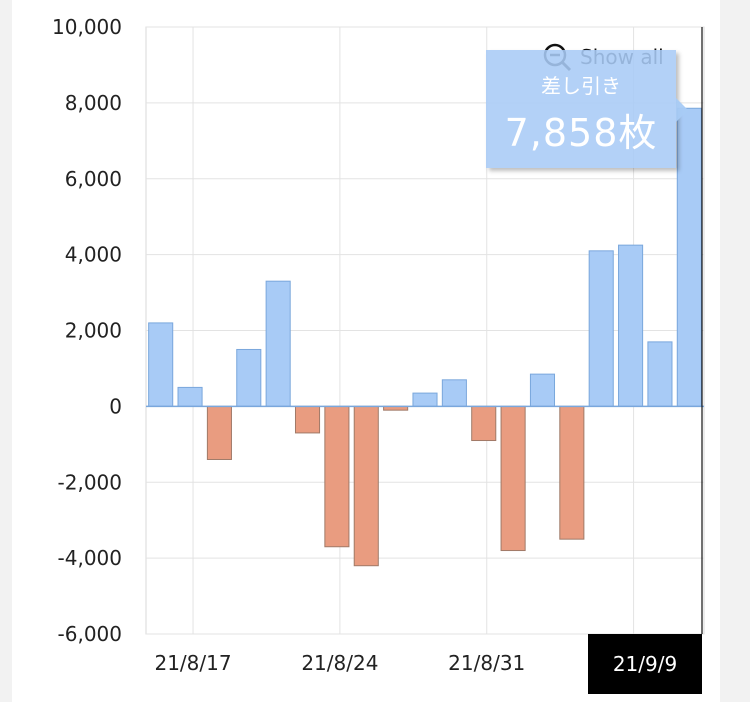 Image resolution: width=750 pixels, height=702 pixels. Describe the element at coordinates (581, 133) in the screenshot. I see `tooltip-value: 7,858枚` at that location.